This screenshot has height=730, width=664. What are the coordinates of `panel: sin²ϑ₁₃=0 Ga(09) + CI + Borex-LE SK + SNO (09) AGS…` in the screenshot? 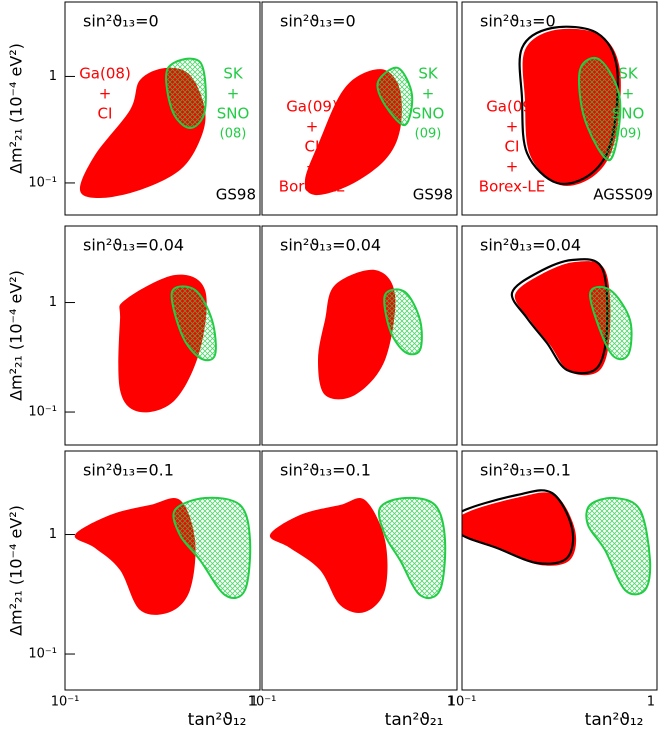 It's located at (559, 108).